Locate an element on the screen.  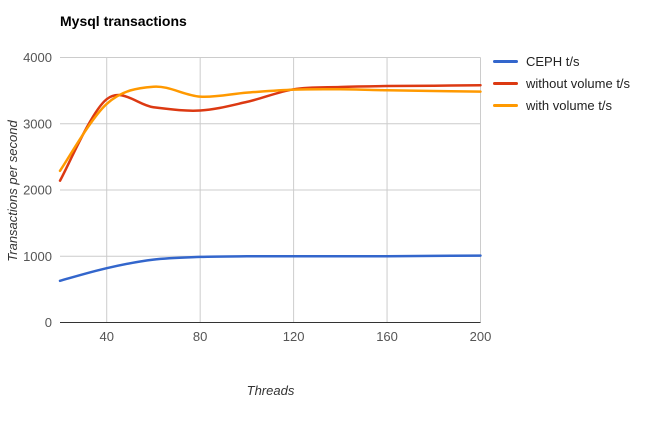
y-tick-label: 1000 is located at coordinates (37, 256).